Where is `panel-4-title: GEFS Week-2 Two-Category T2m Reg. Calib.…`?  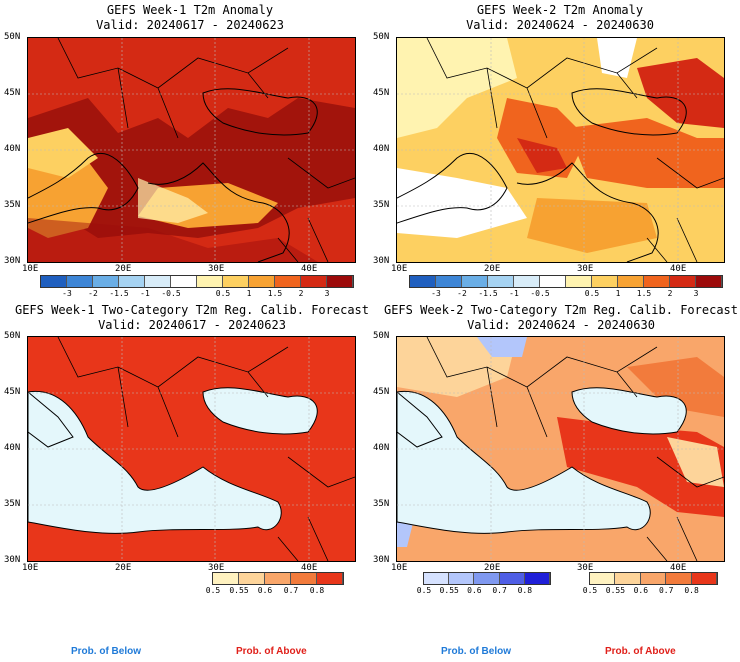 panel-4-title: GEFS Week-2 Two-Category T2m Reg. Calib.… is located at coordinates (561, 318).